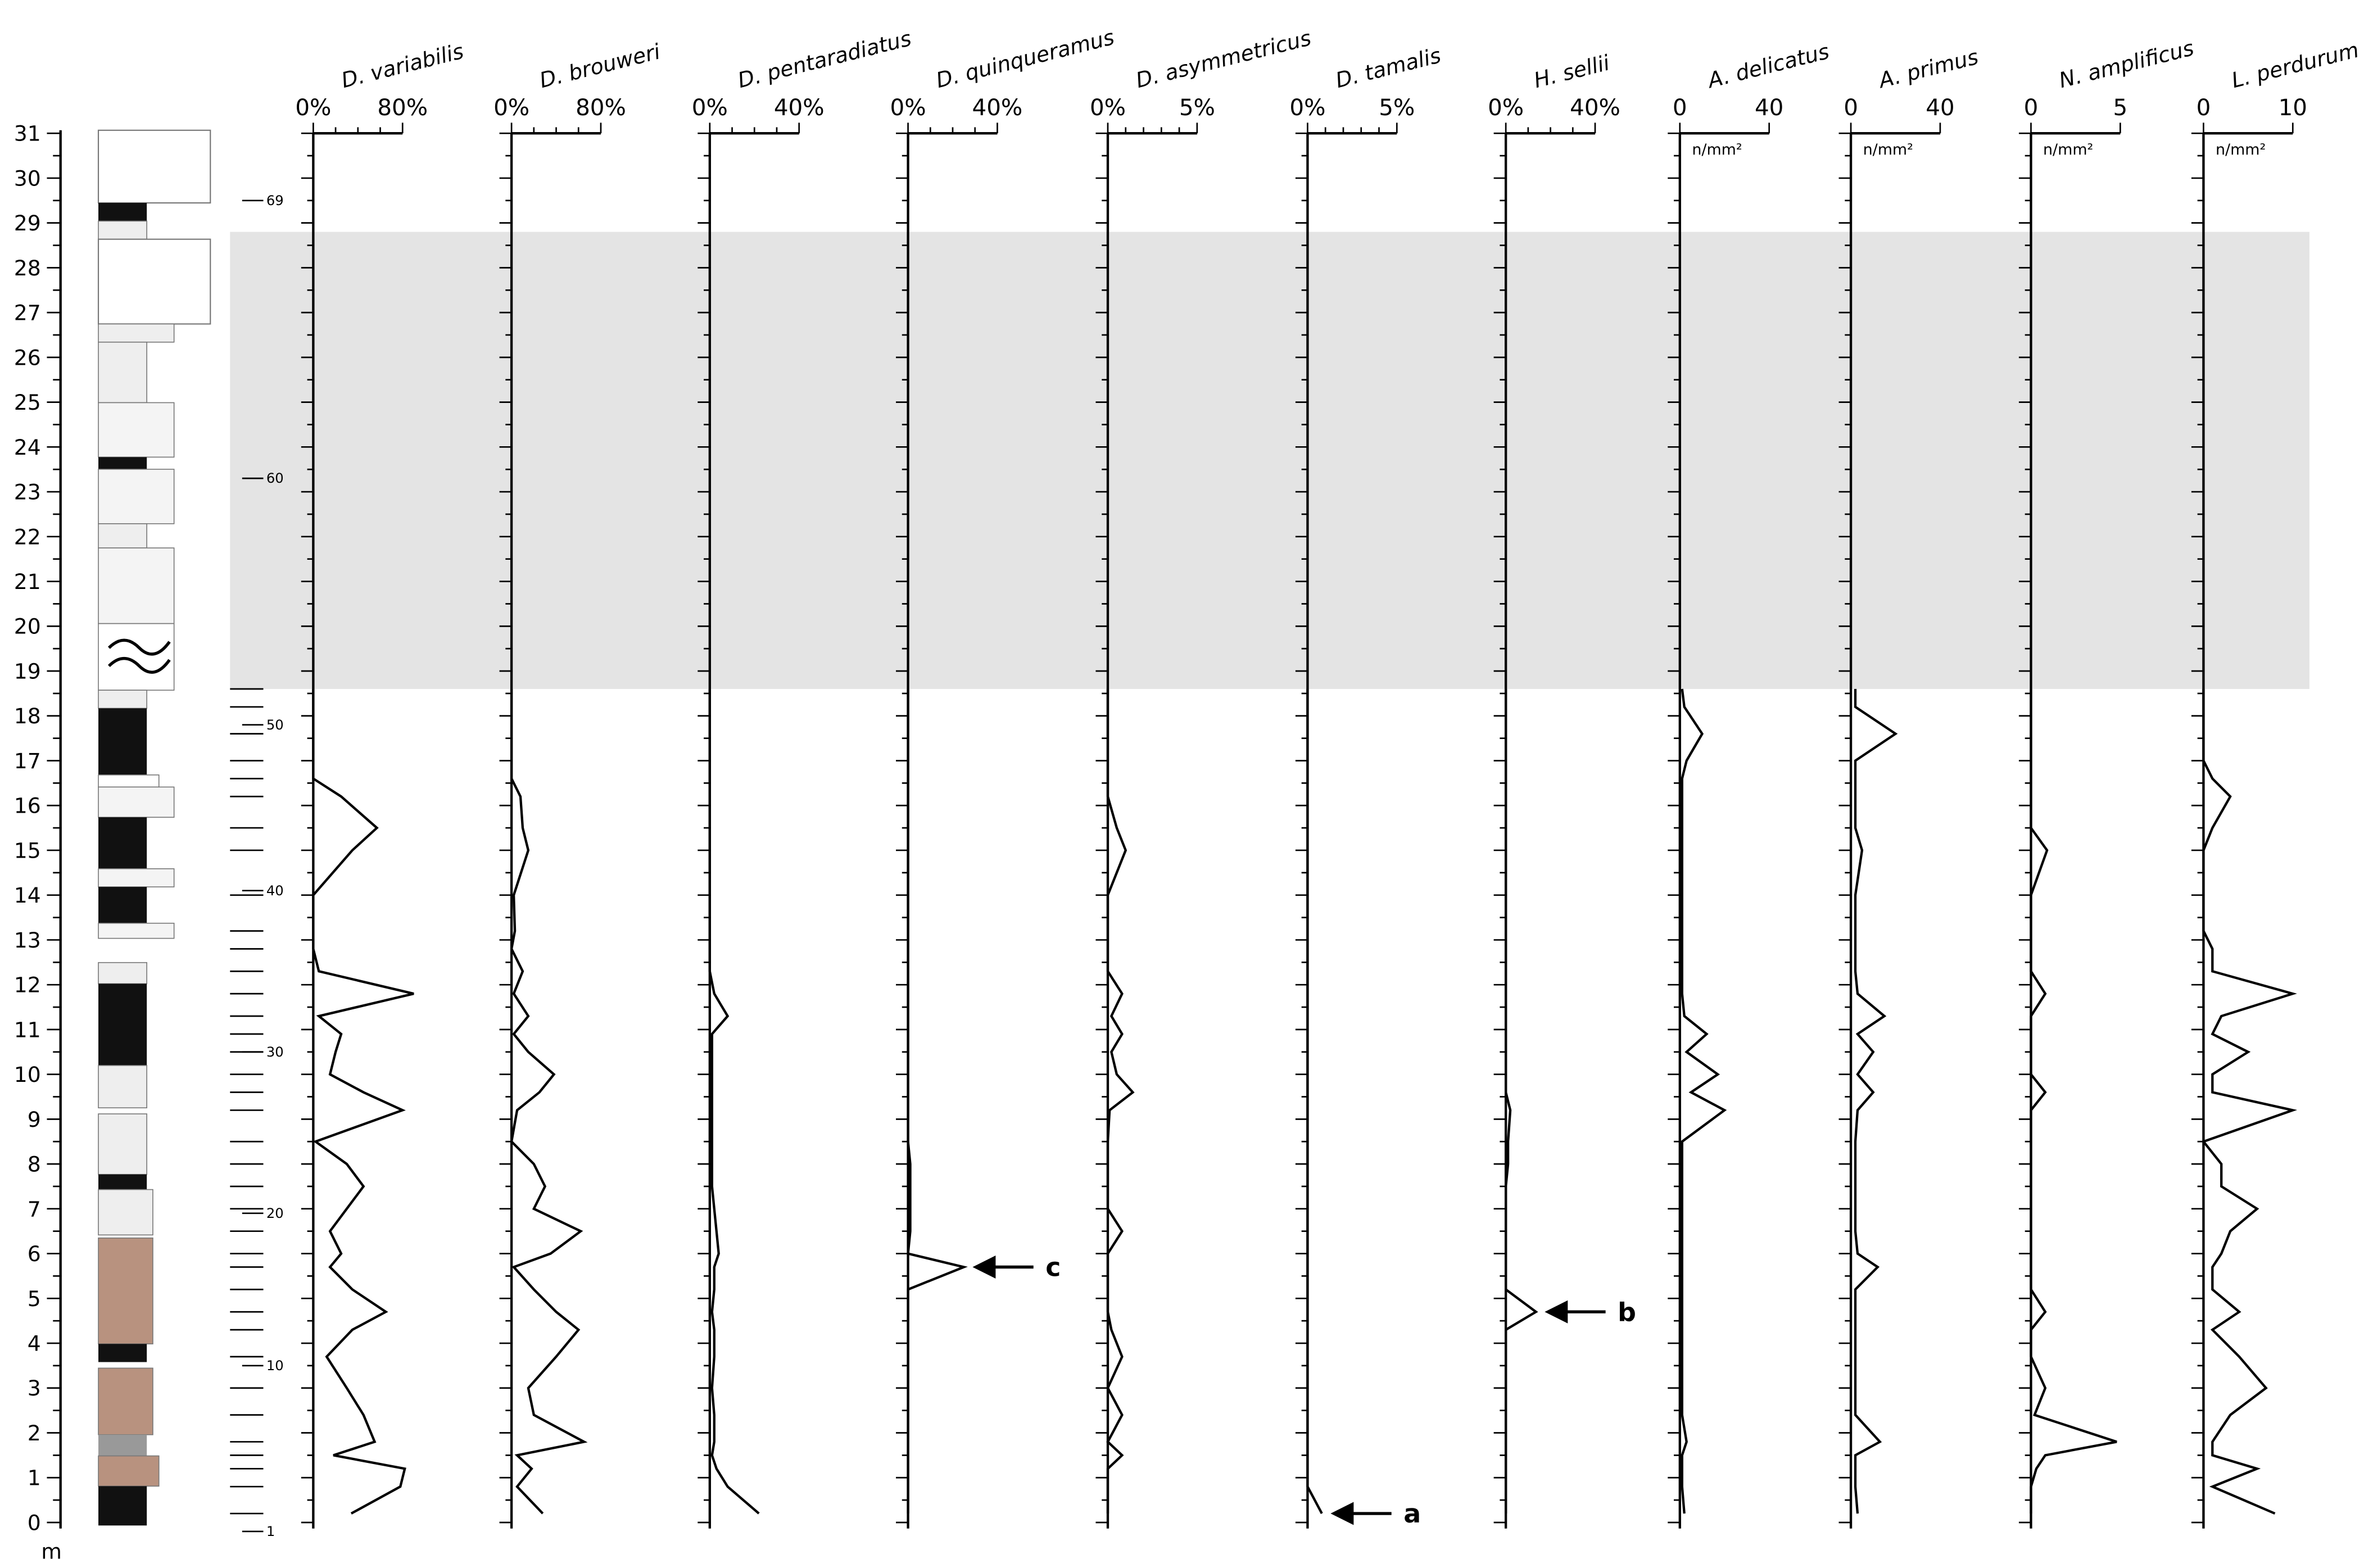 This screenshot has width=2373, height=1568. I want to click on annotation: c, so click(1053, 1268).